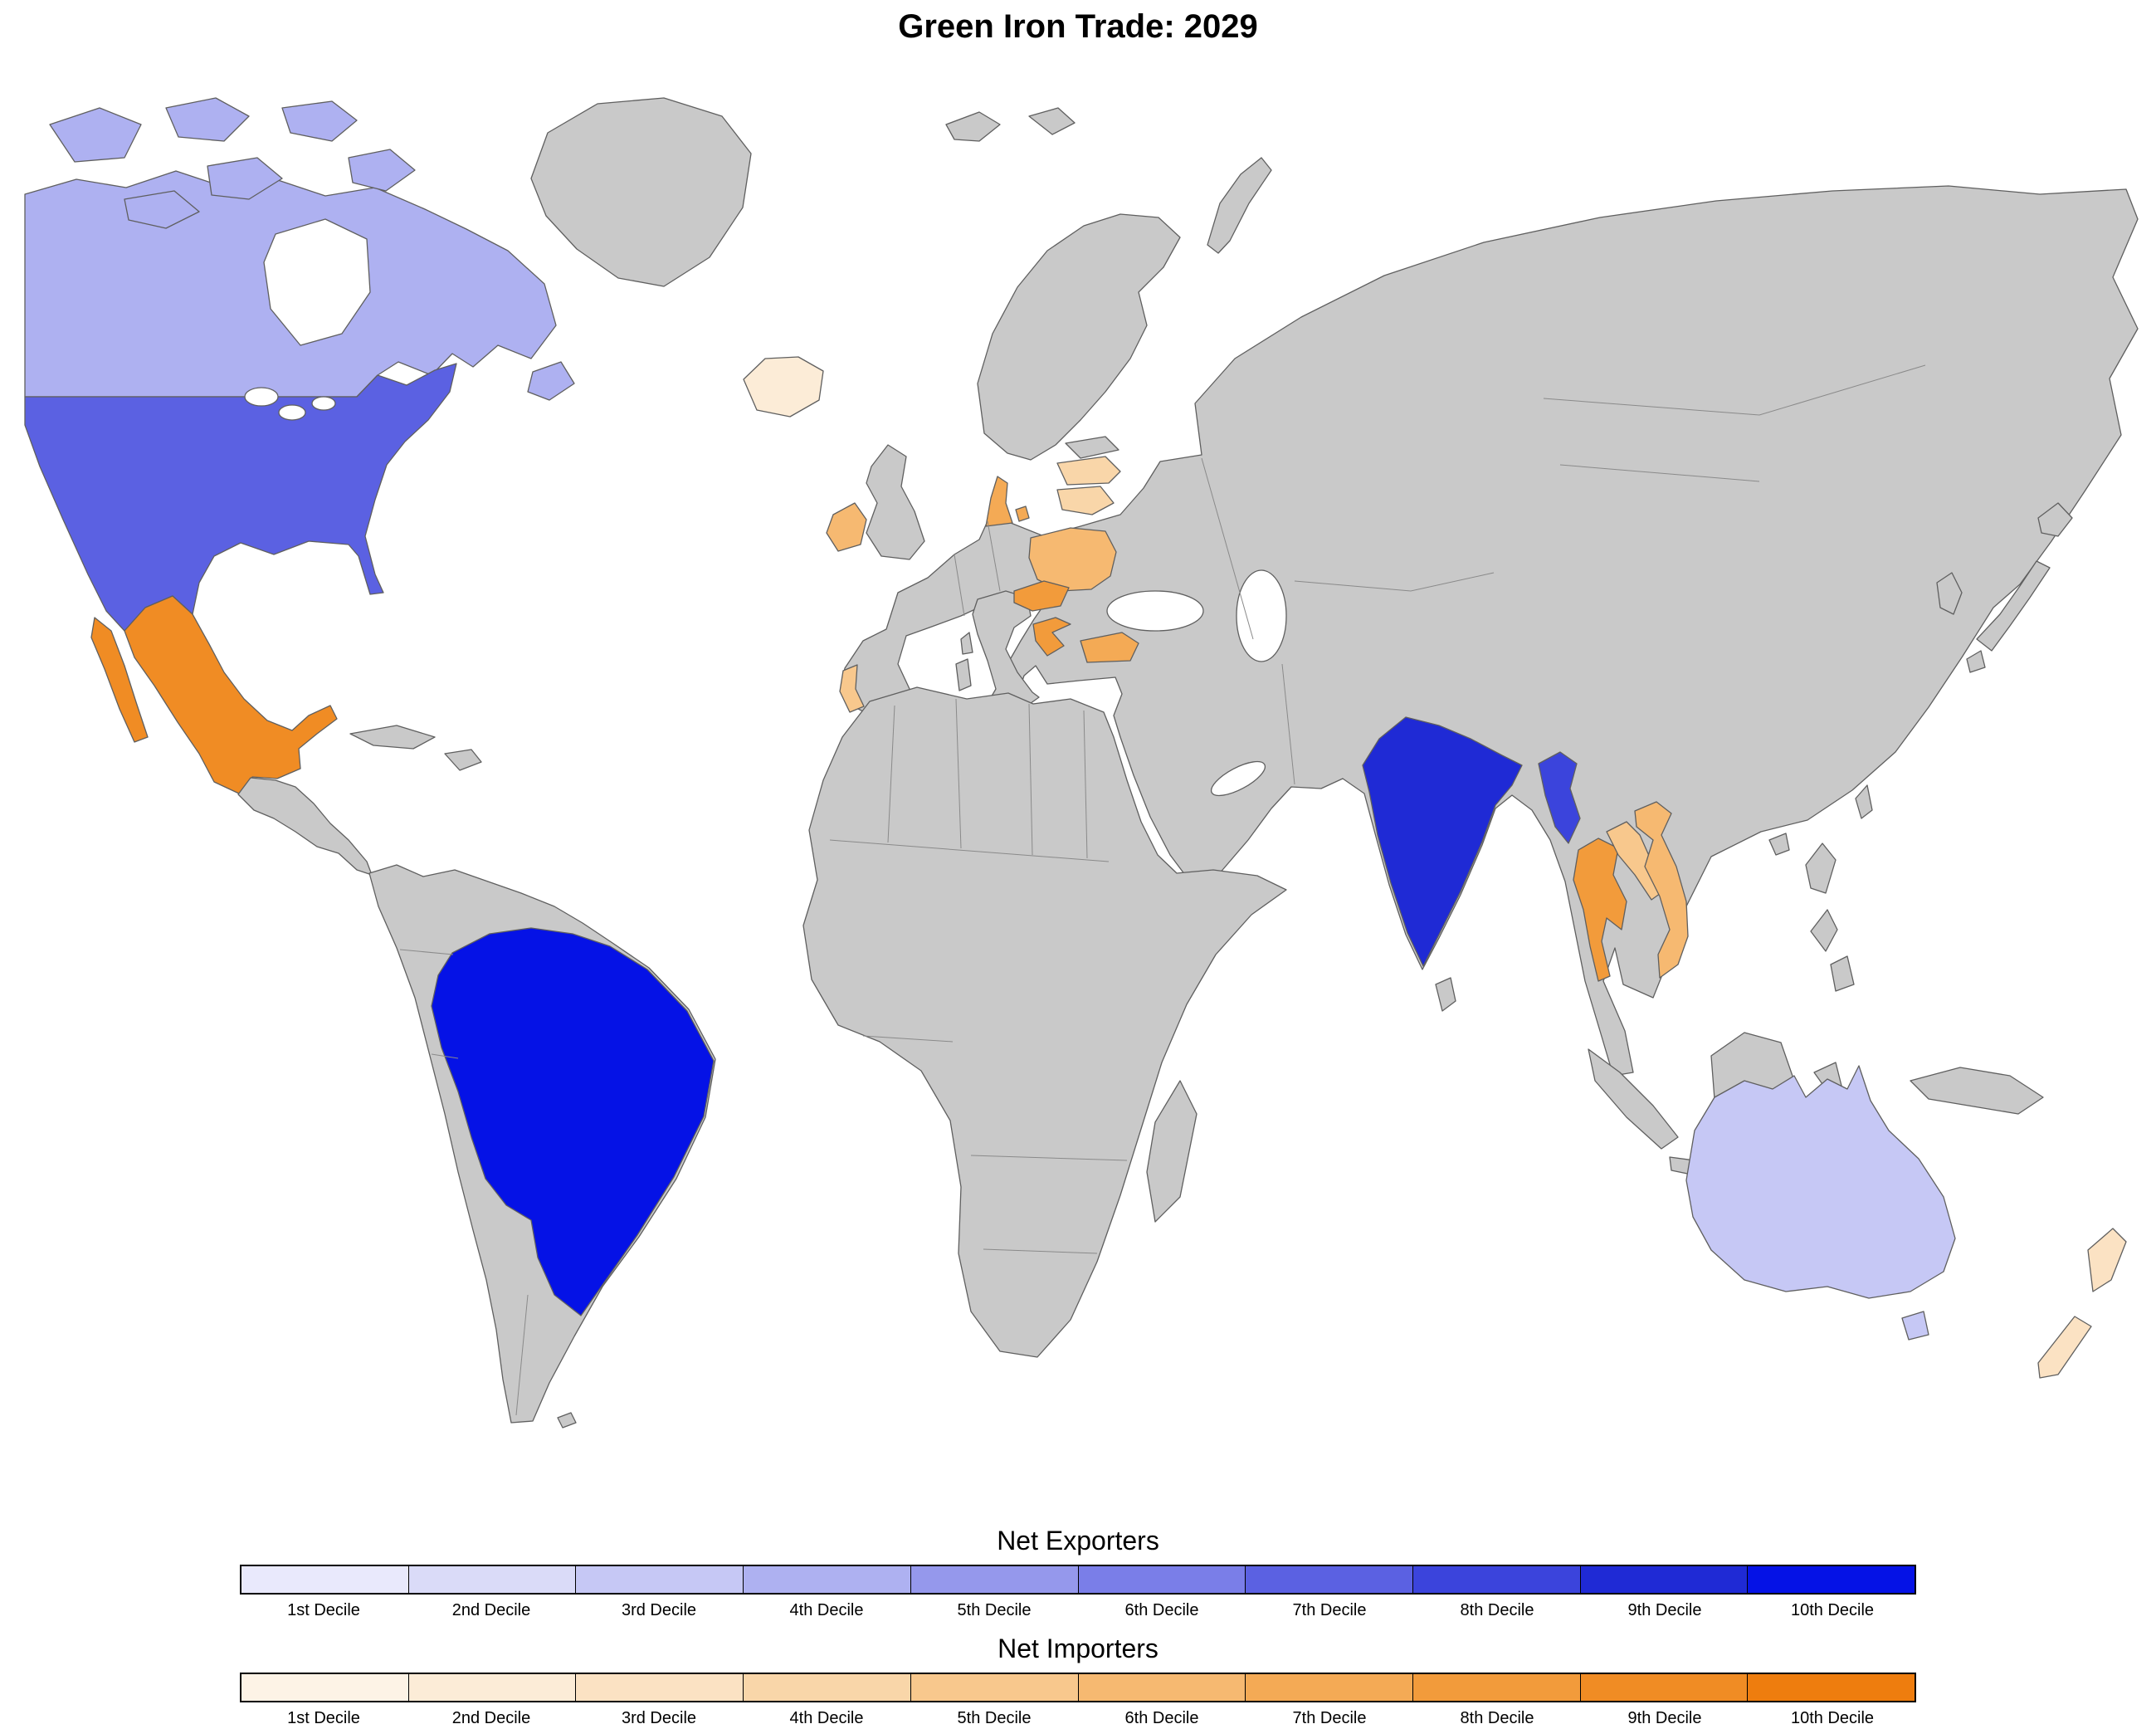 The height and width of the screenshot is (1724, 2156). I want to click on island-luzon, so click(1821, 868).